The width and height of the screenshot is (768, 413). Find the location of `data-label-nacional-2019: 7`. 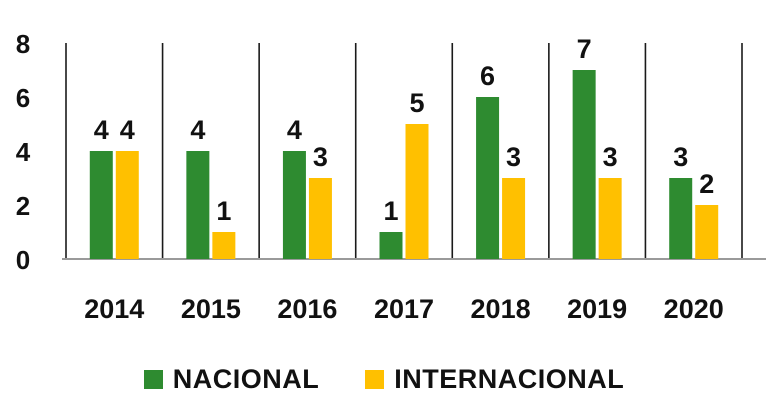

data-label-nacional-2019: 7 is located at coordinates (584, 49).